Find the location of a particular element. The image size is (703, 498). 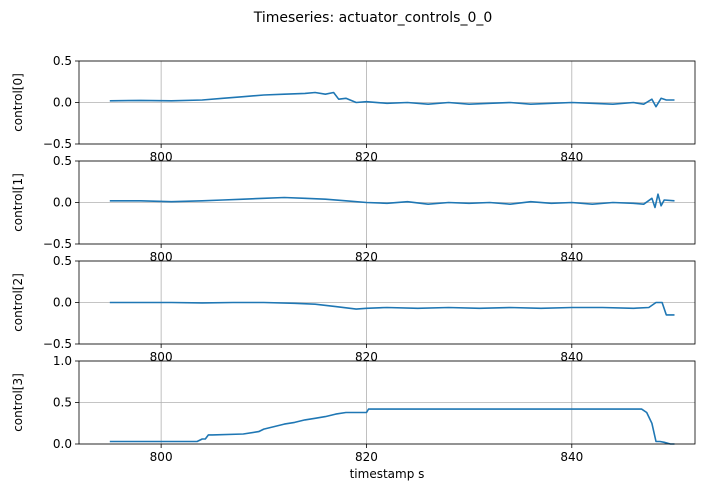

x-axis-label: timestamp s is located at coordinates (387, 474).